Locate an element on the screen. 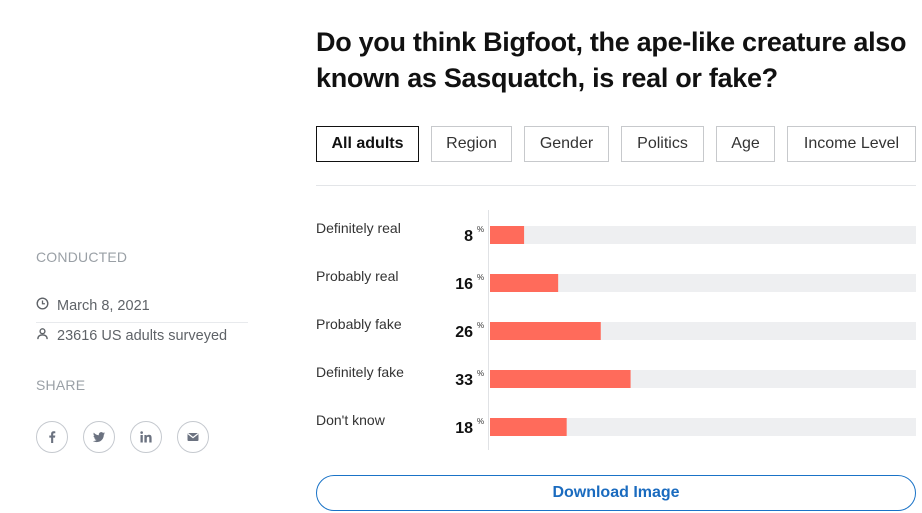 The image size is (922, 513). category-label: Probably real is located at coordinates (357, 276).